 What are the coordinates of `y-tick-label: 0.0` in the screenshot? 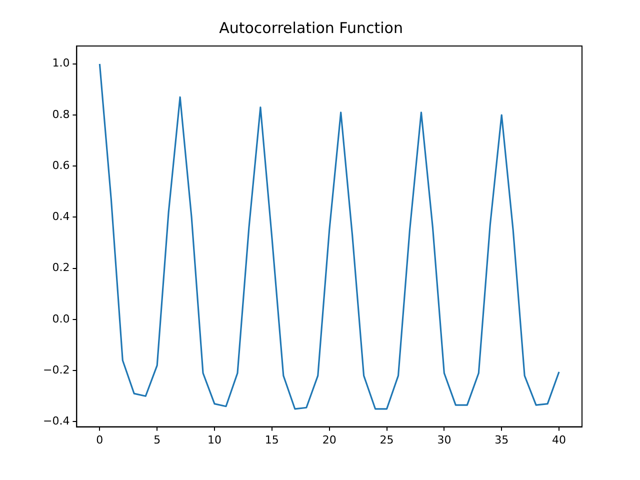 It's located at (61, 319).